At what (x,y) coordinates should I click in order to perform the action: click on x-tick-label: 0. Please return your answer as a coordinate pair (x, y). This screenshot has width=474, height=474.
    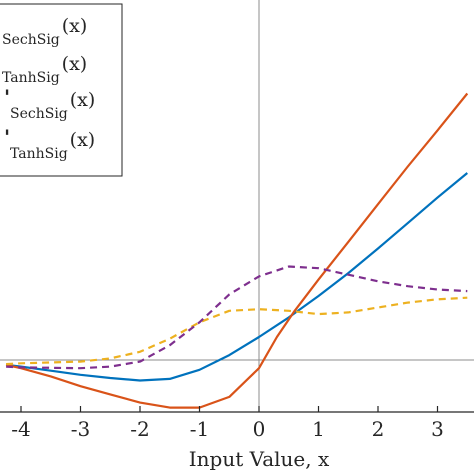
    Looking at the image, I should click on (259, 429).